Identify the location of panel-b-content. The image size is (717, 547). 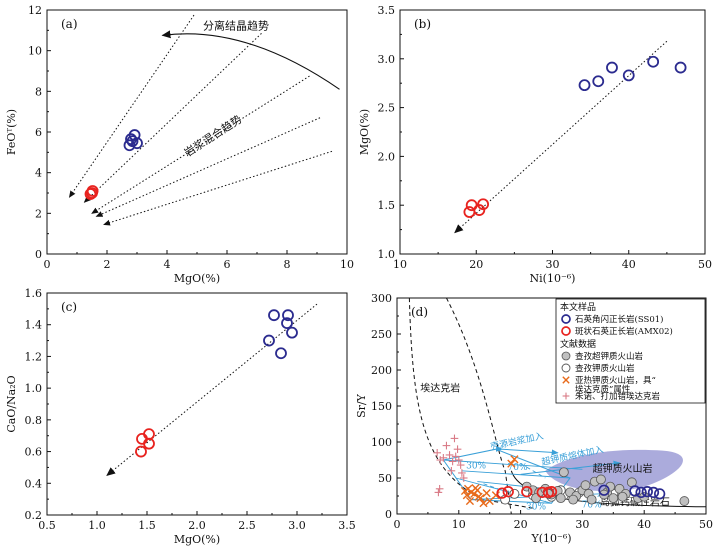
(570, 137).